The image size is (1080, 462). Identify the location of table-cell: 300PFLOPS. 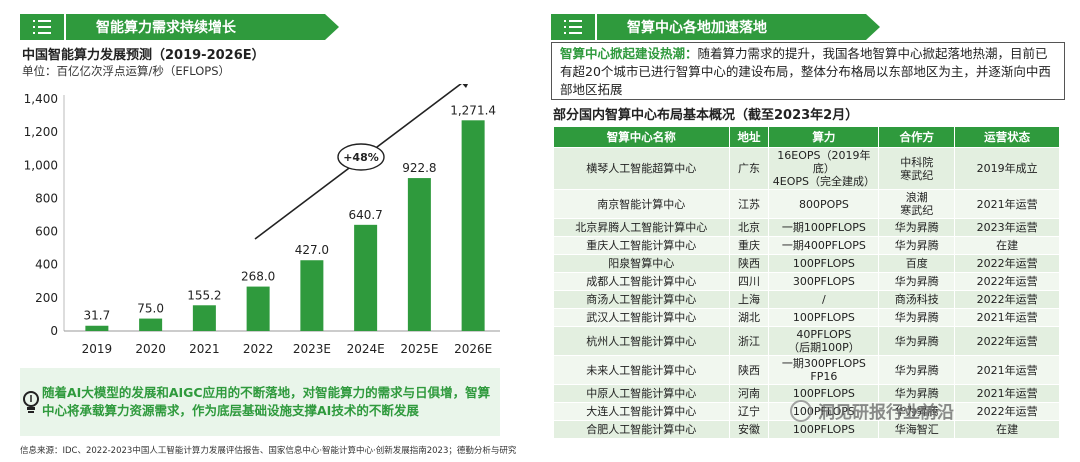
(824, 281).